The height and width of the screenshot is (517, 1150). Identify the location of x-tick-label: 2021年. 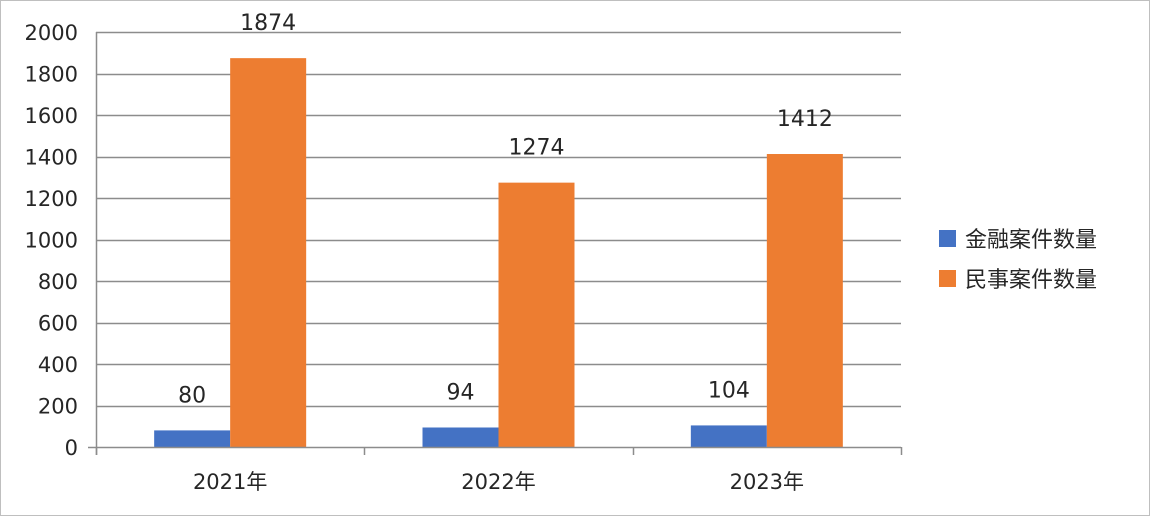
(230, 482).